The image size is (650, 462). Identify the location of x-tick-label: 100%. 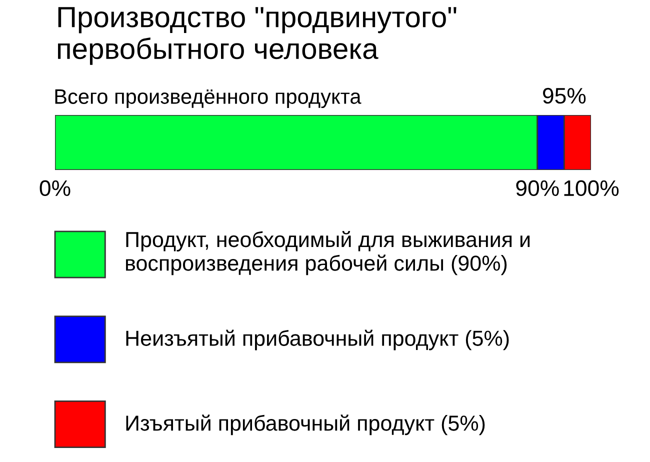
(591, 188).